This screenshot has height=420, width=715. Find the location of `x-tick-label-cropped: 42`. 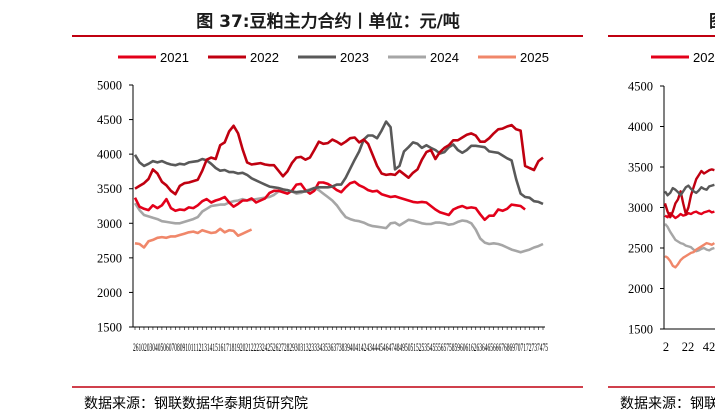

x-tick-label-cropped: 42 is located at coordinates (709, 347).